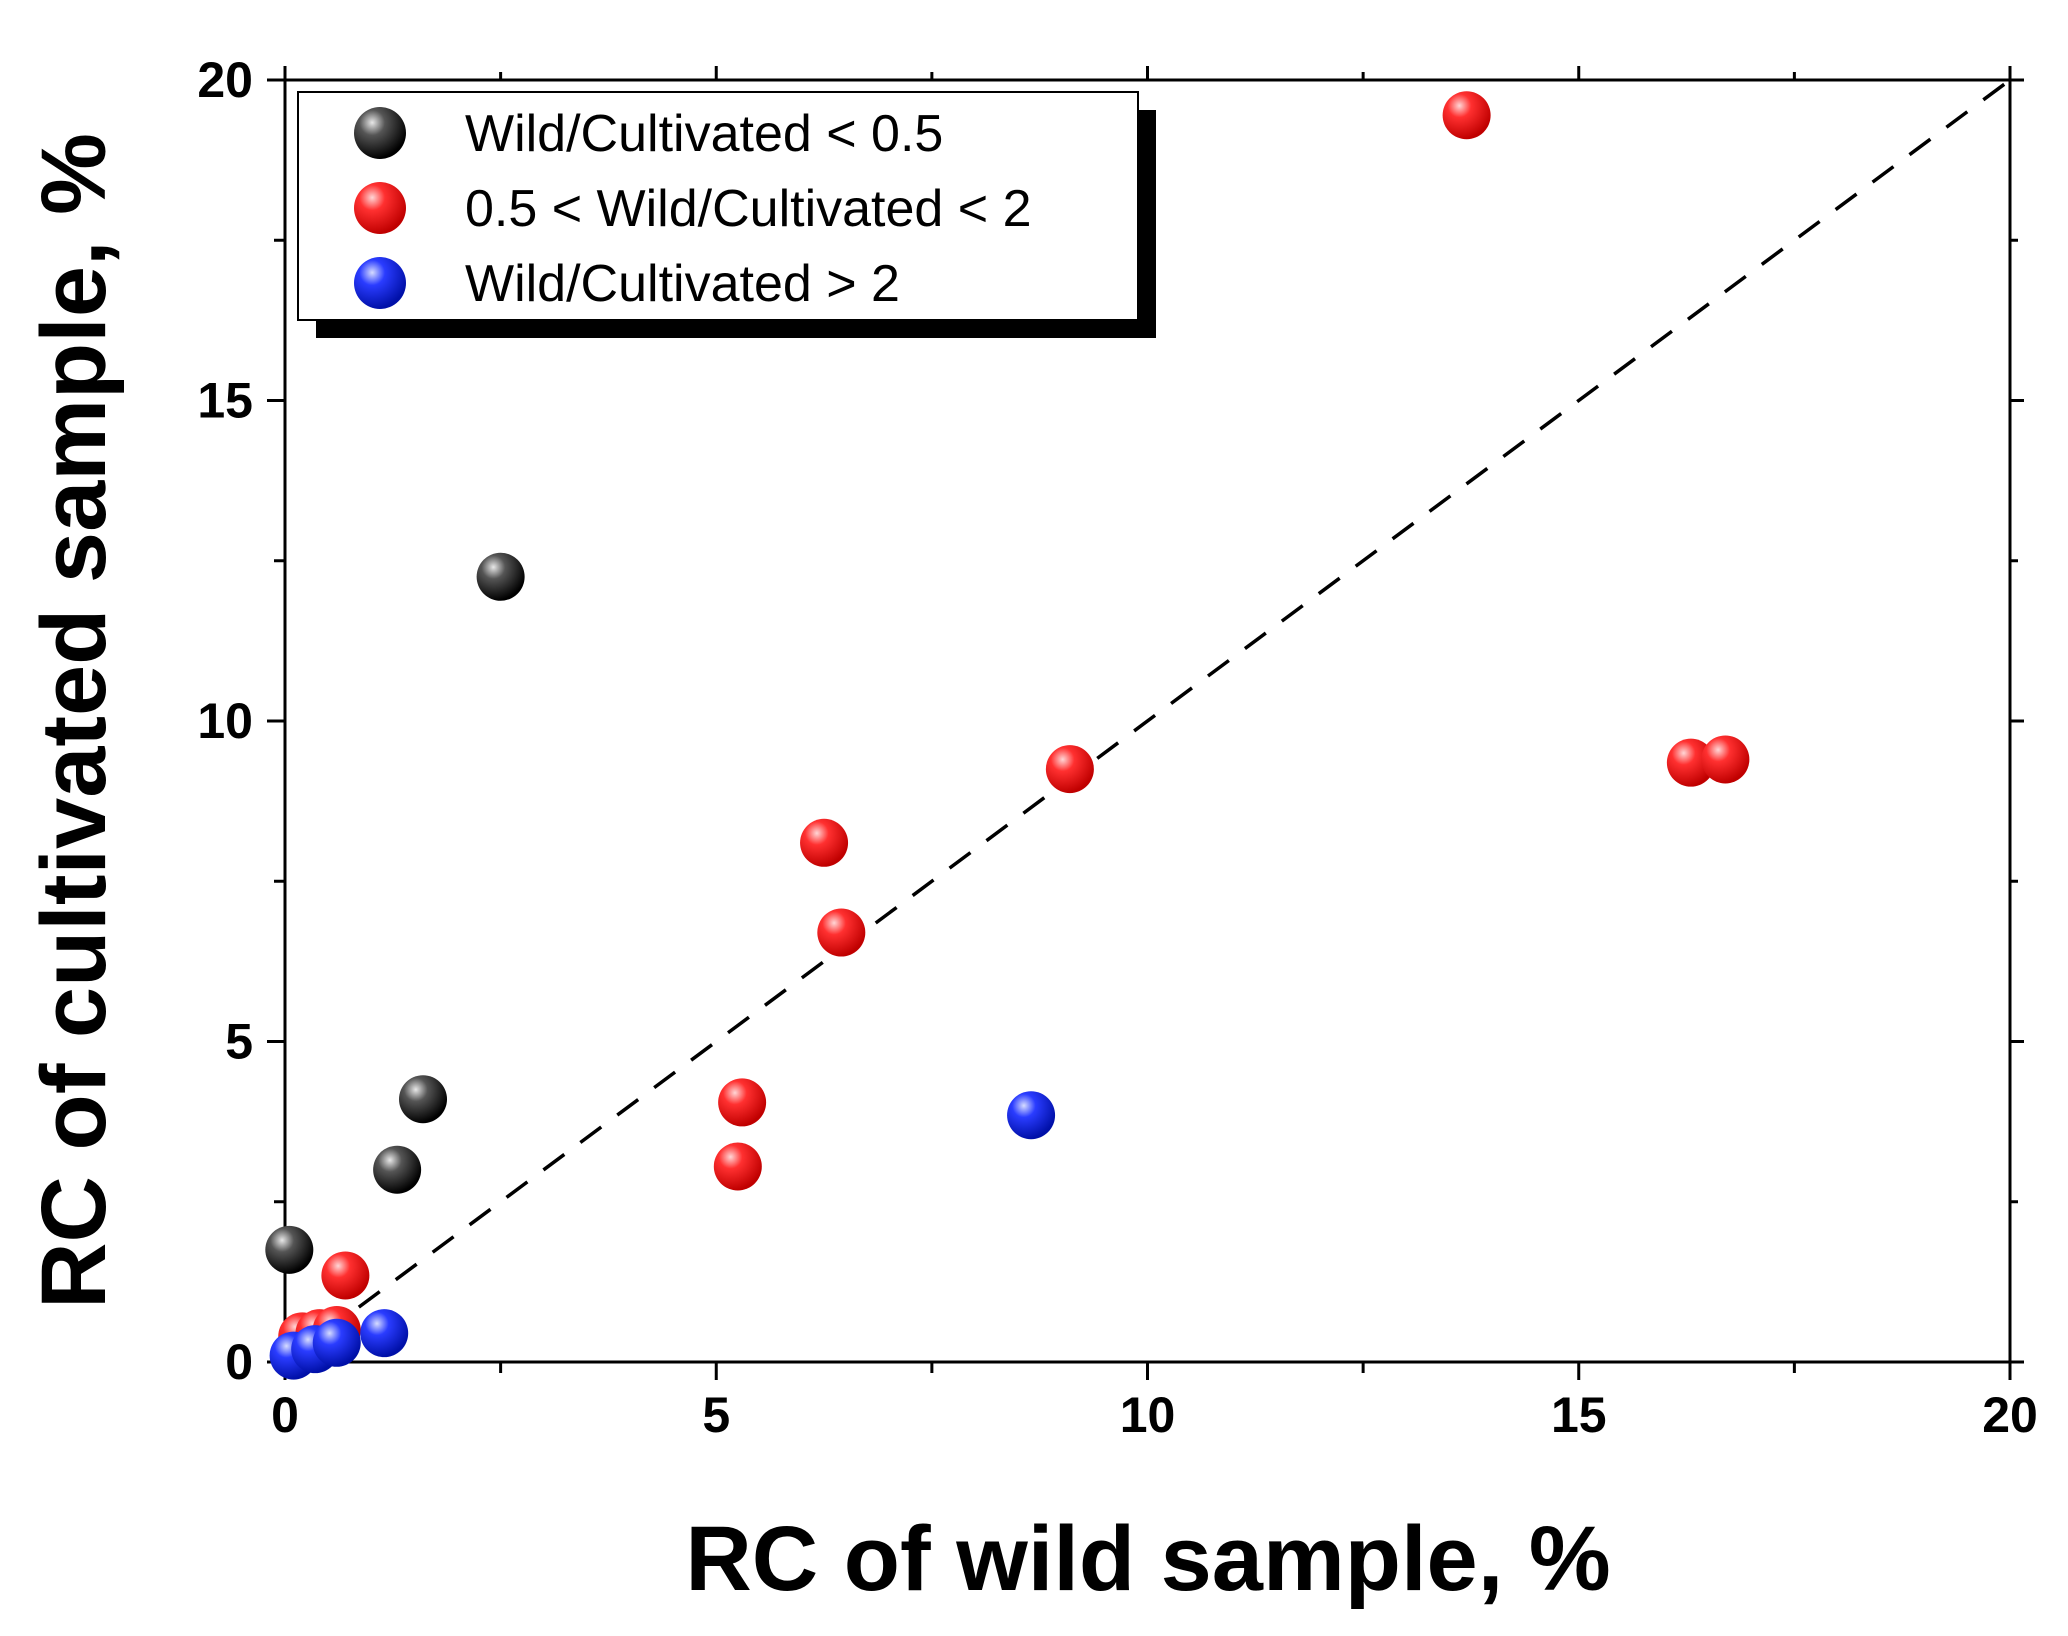 The height and width of the screenshot is (1636, 2068). I want to click on x-tick-label: 20, so click(2010, 1415).